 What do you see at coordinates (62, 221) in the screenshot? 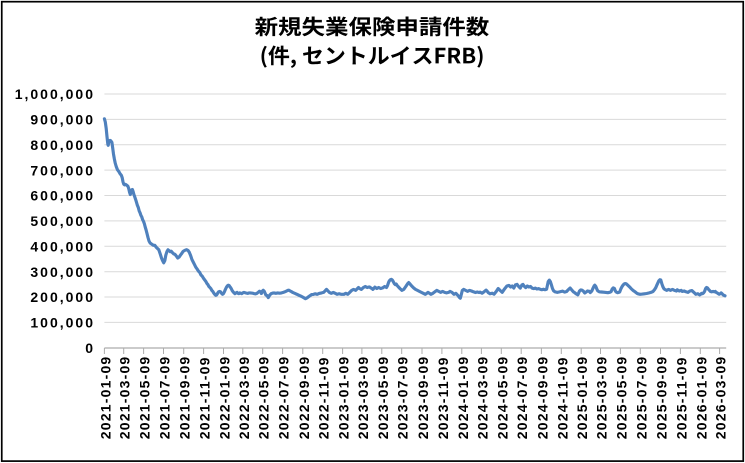
I see `svg-text: 500,000` at bounding box center [62, 221].